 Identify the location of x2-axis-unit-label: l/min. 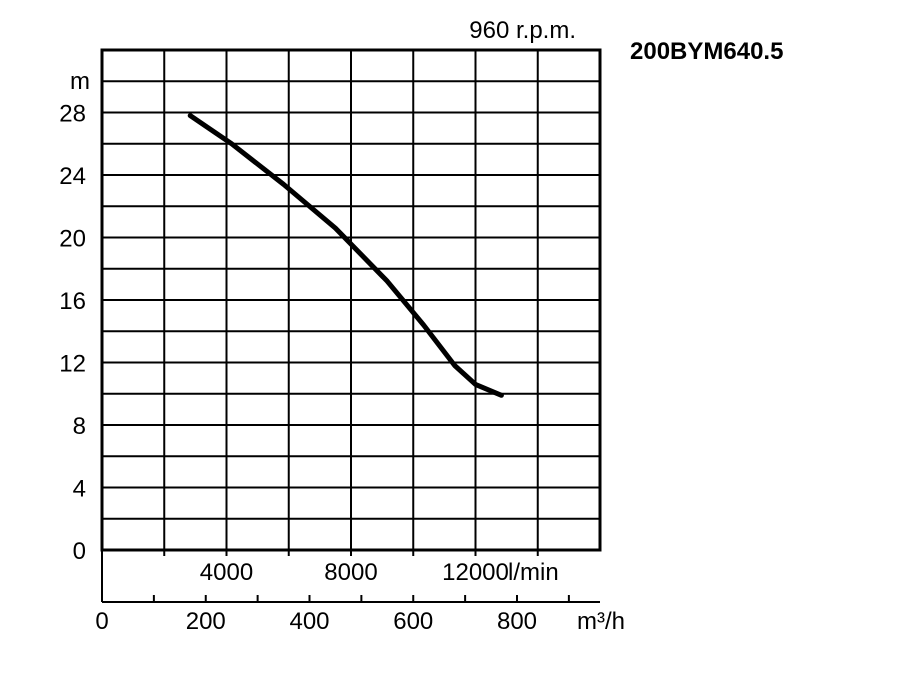
(533, 572).